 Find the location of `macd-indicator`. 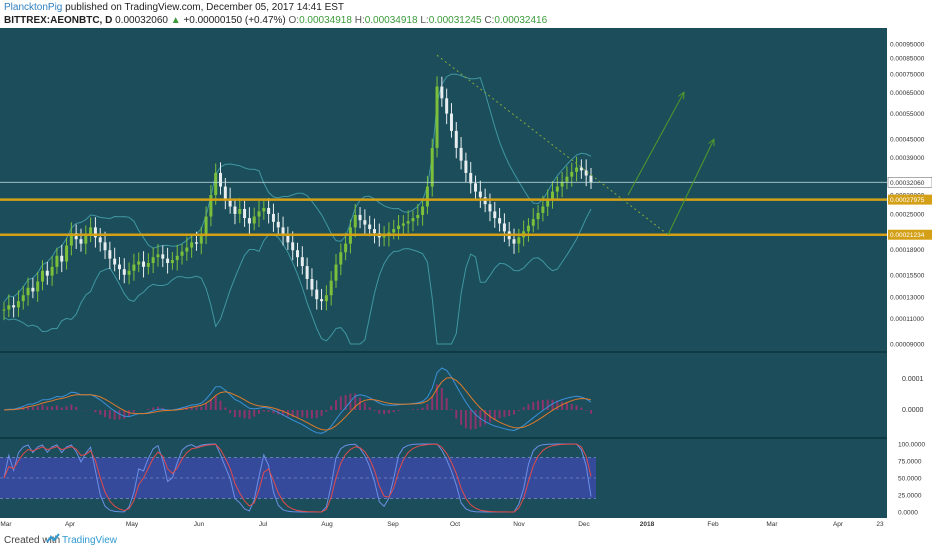

macd-indicator is located at coordinates (443, 392).